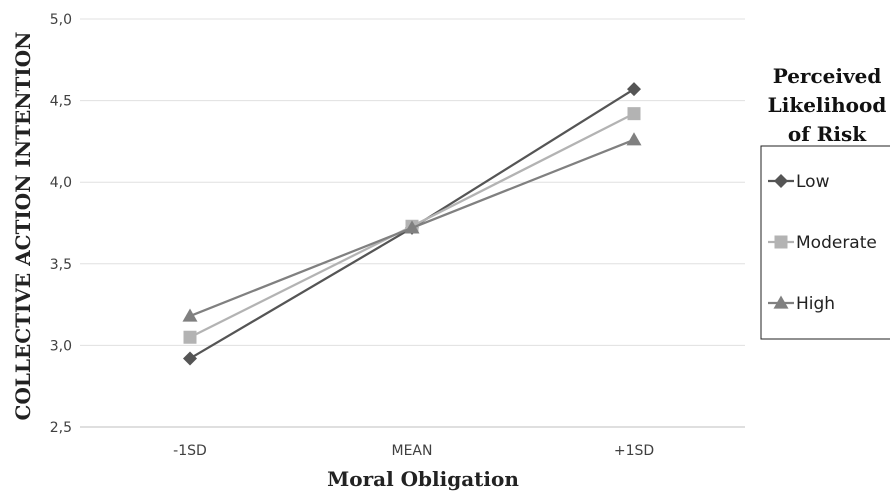 This screenshot has width=890, height=492. What do you see at coordinates (781, 242) in the screenshot?
I see `legend-marker-square` at bounding box center [781, 242].